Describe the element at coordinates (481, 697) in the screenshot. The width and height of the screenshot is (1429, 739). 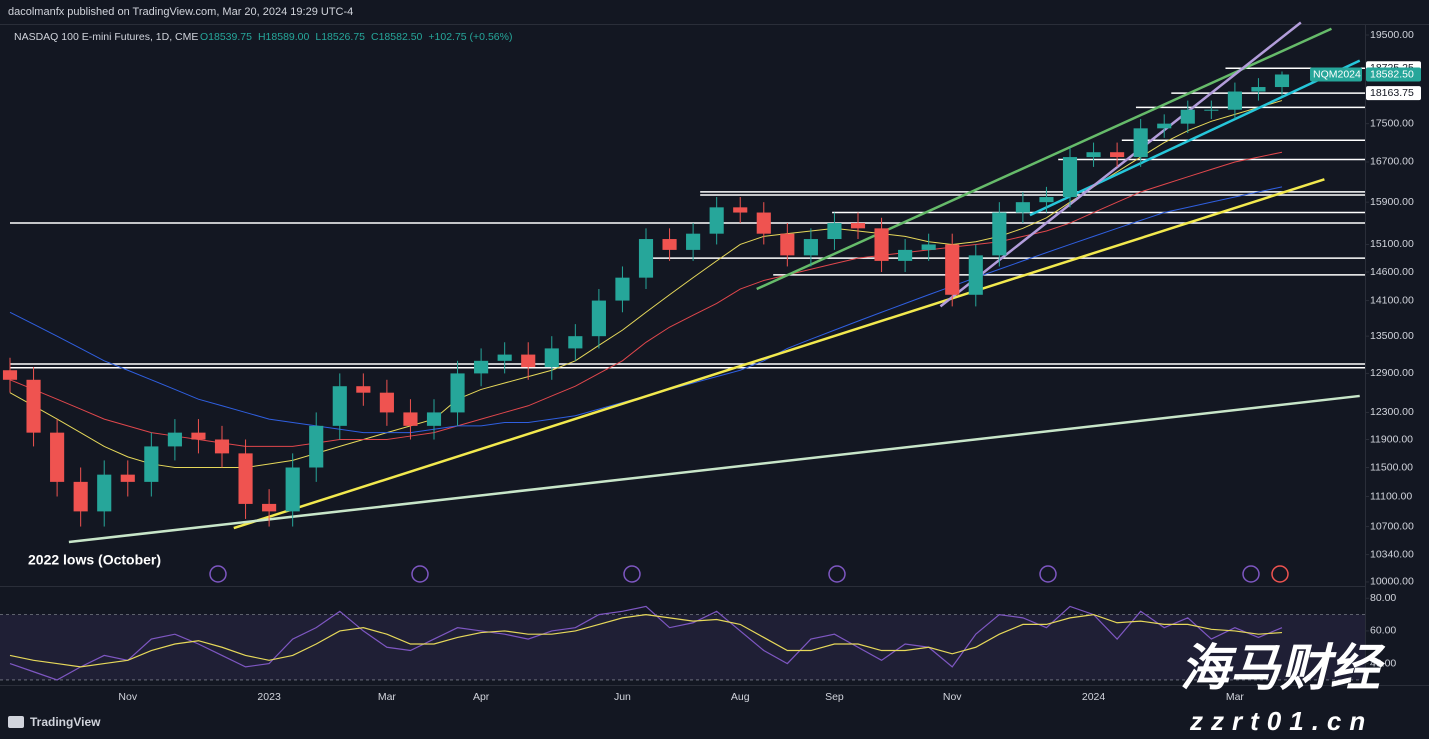
I see `x-tick-label: Apr` at that location.